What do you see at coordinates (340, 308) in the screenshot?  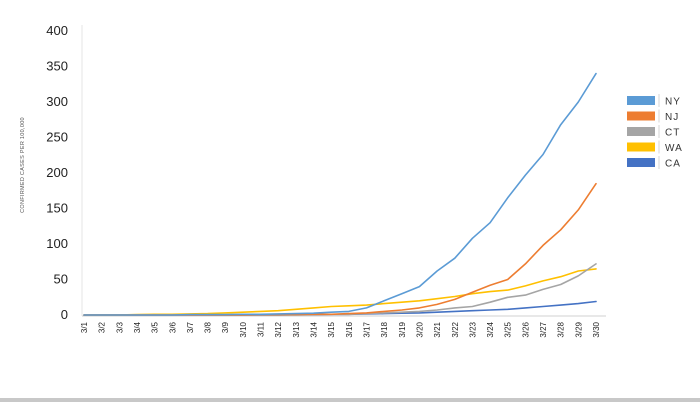 I see `series-line-ca` at bounding box center [340, 308].